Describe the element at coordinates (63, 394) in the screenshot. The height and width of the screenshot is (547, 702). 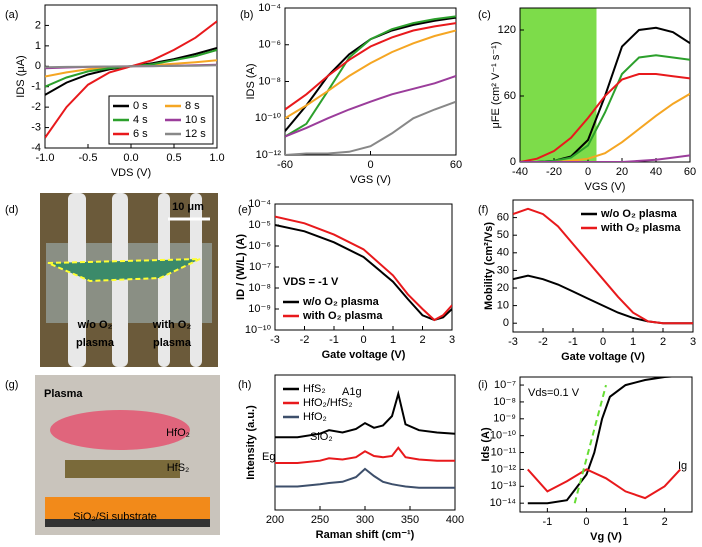
I see `image-annotation: Plasma` at that location.